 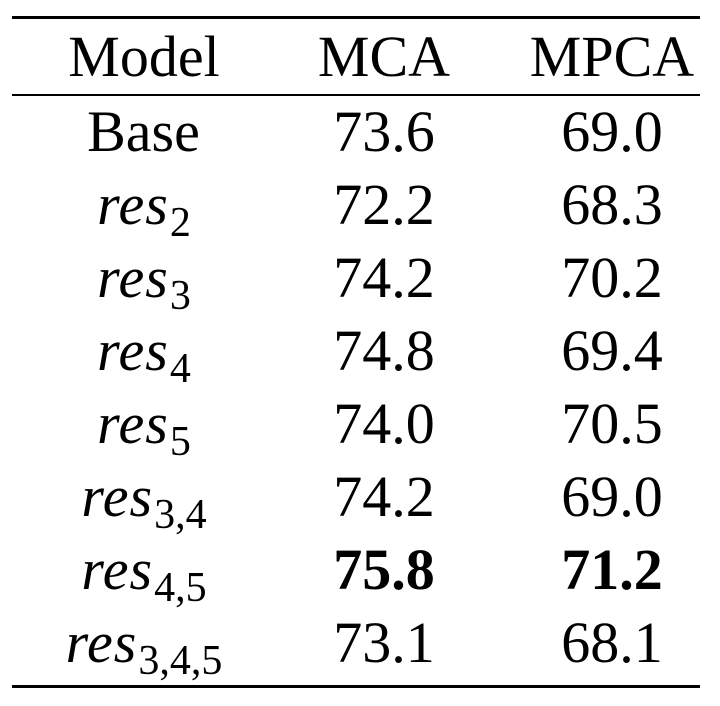 I want to click on row-4-mca: 74.8, so click(x=384, y=350).